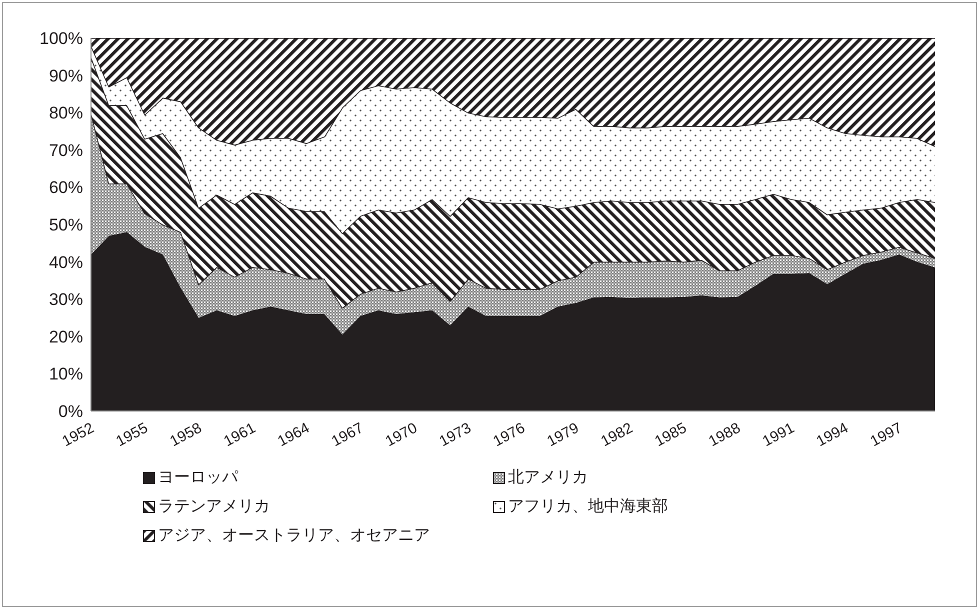  I want to click on y-tick-label: 20%, so click(65, 336).